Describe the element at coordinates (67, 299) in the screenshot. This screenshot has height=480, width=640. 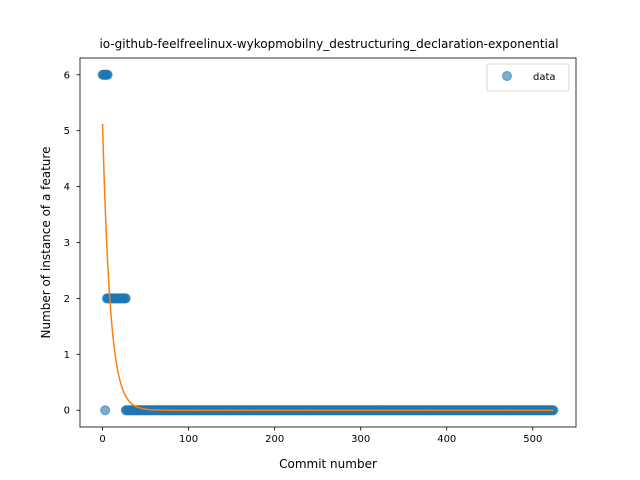
I see `y-tick-label: 2` at that location.